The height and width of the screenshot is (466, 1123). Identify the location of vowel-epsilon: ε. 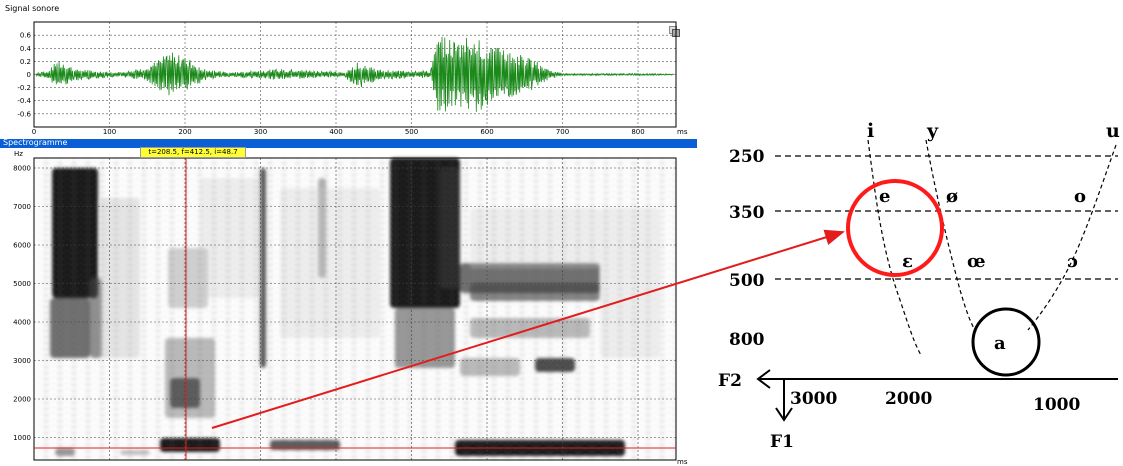
(907, 261).